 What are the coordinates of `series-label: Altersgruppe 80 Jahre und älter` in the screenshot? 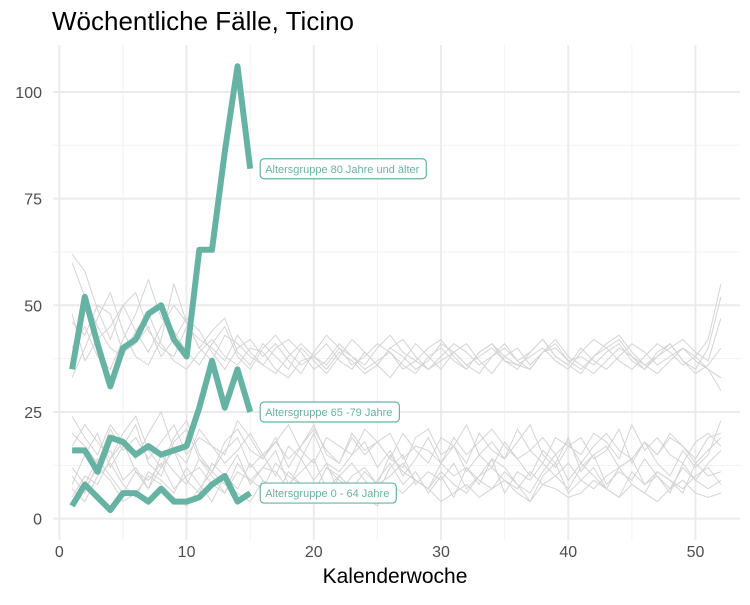 It's located at (343, 169).